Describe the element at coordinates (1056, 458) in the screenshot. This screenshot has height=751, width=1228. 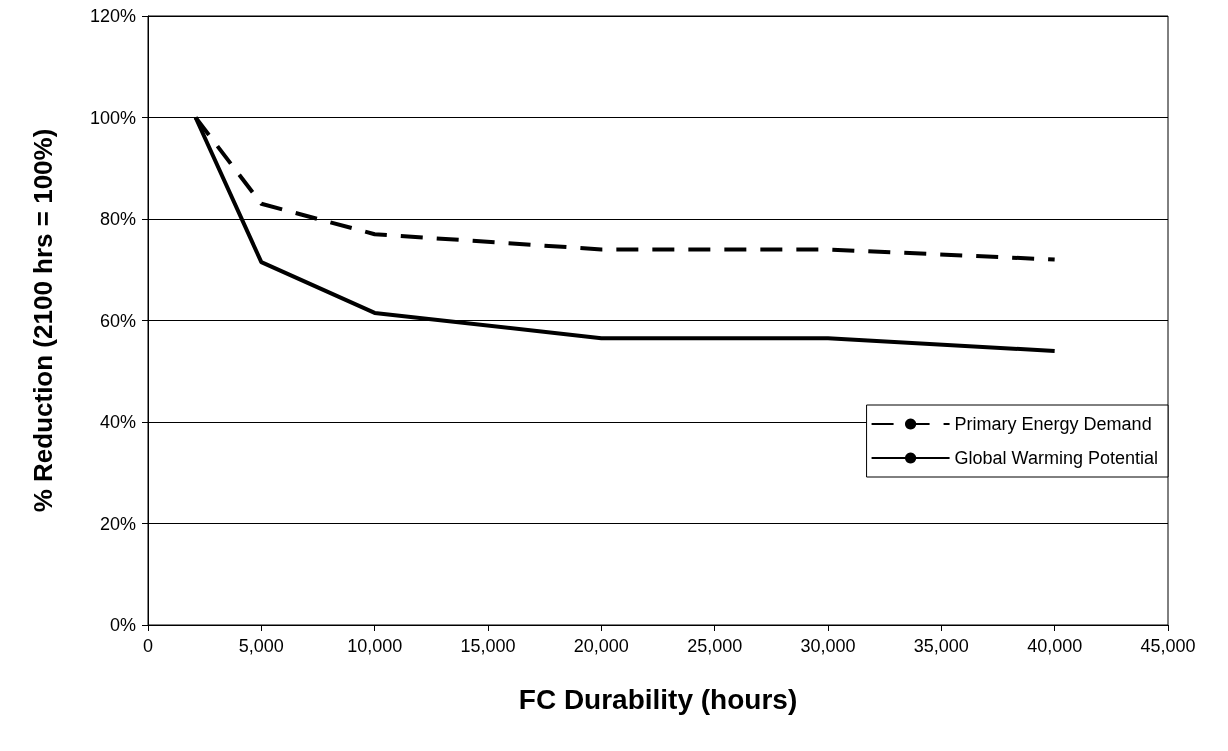
I see `legend-label: Global Warming Potential` at that location.